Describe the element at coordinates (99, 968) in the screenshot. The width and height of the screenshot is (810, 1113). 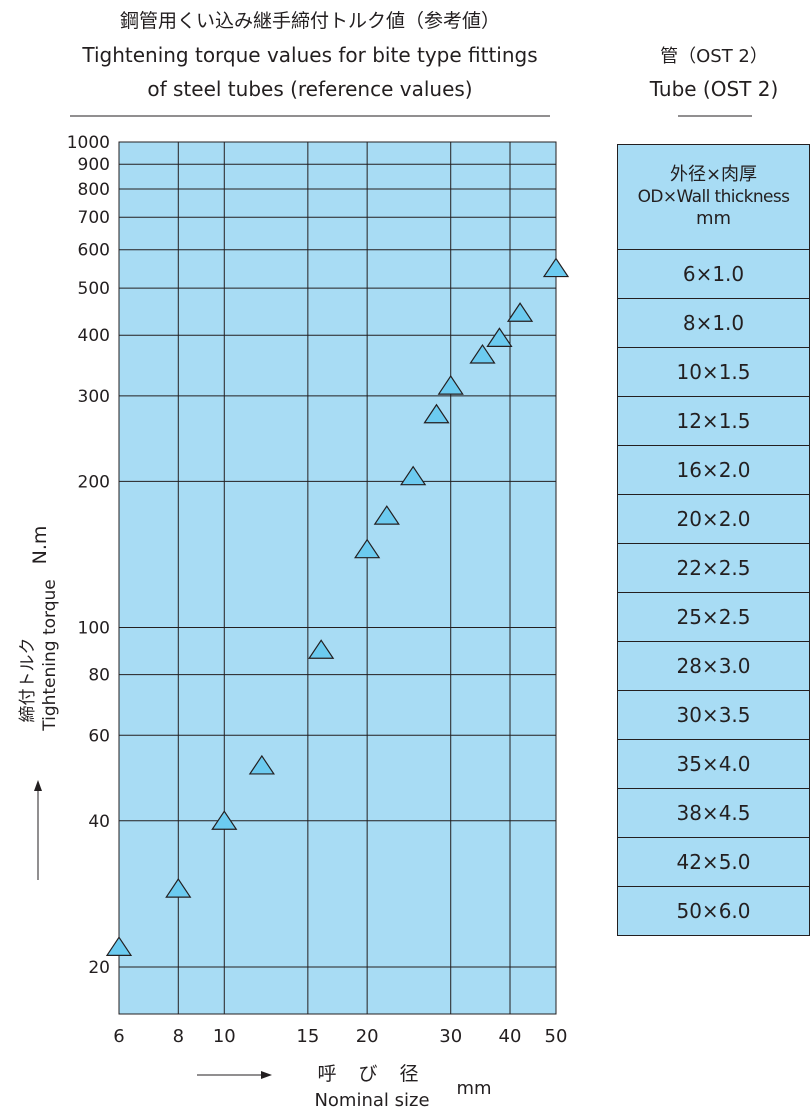
I see `y-tick-label: 20` at that location.